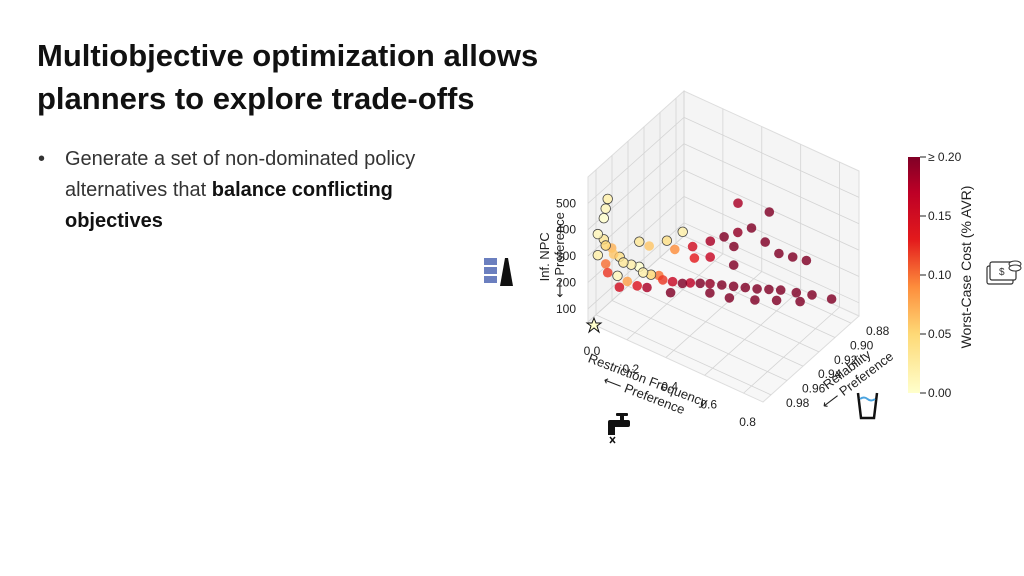 The height and width of the screenshot is (576, 1024). I want to click on axes-grid, so click(723, 243).